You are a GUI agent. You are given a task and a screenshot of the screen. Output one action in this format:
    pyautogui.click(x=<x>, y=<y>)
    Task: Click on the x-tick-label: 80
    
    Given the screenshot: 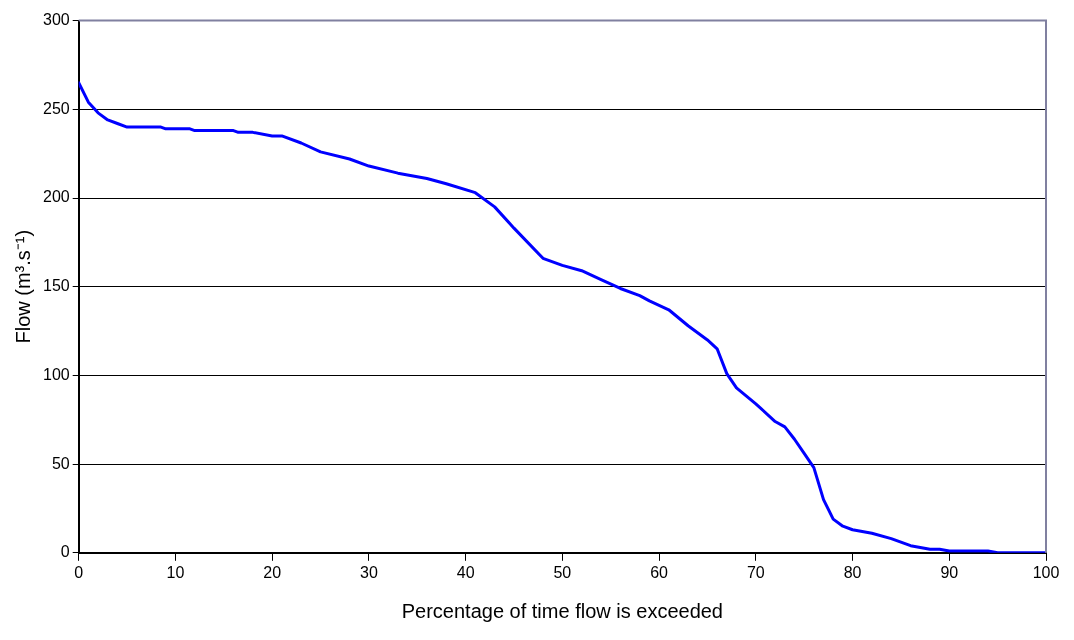 What is the action you would take?
    pyautogui.click(x=852, y=572)
    